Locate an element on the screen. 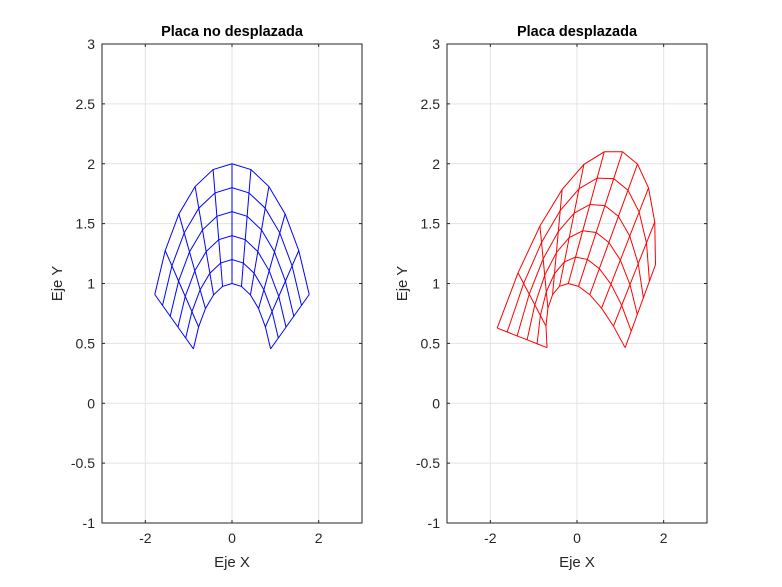 This screenshot has height=587, width=782. chart-title: Placa desplazada is located at coordinates (577, 32).